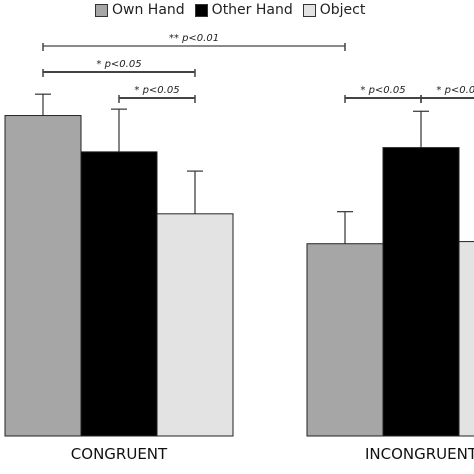  What do you see at coordinates (119, 454) in the screenshot?
I see `category-label-congruent: CONGRUENT` at bounding box center [119, 454].